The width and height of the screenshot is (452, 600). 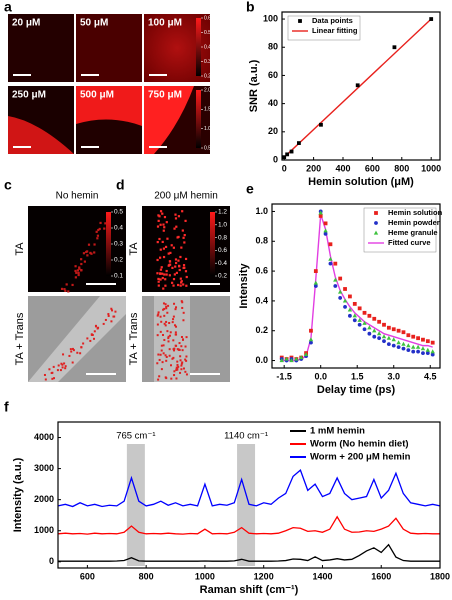 What do you see at coordinates (273, 131) in the screenshot?
I see `y-tick-label: 20` at bounding box center [273, 131].